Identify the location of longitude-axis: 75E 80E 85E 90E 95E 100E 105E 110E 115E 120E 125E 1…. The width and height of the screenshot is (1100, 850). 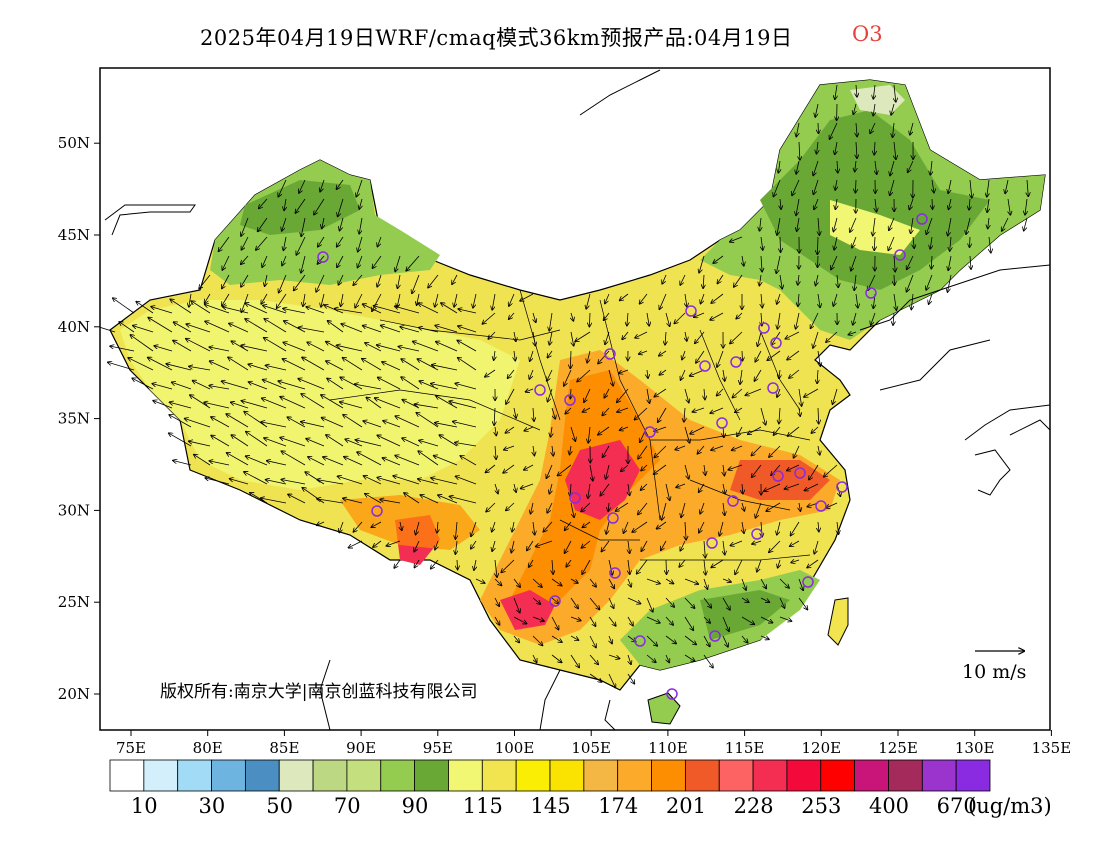
(593, 743).